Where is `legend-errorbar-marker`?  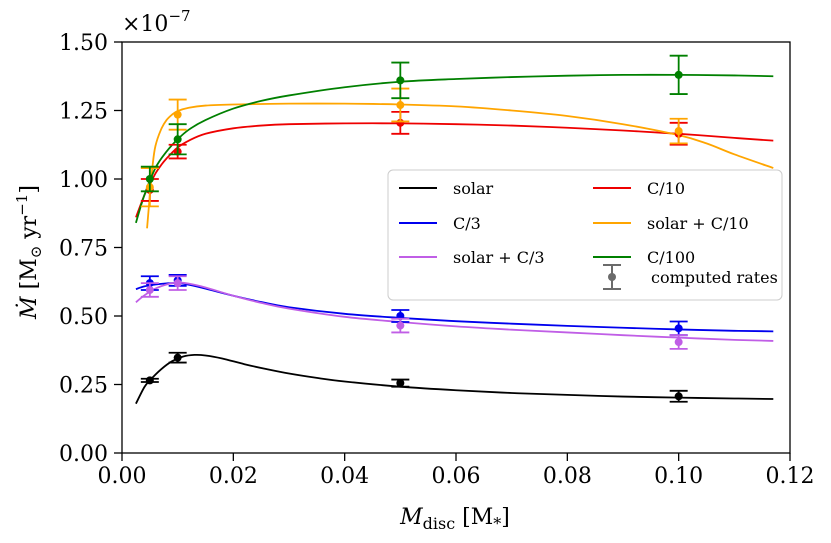 legend-errorbar-marker is located at coordinates (612, 277).